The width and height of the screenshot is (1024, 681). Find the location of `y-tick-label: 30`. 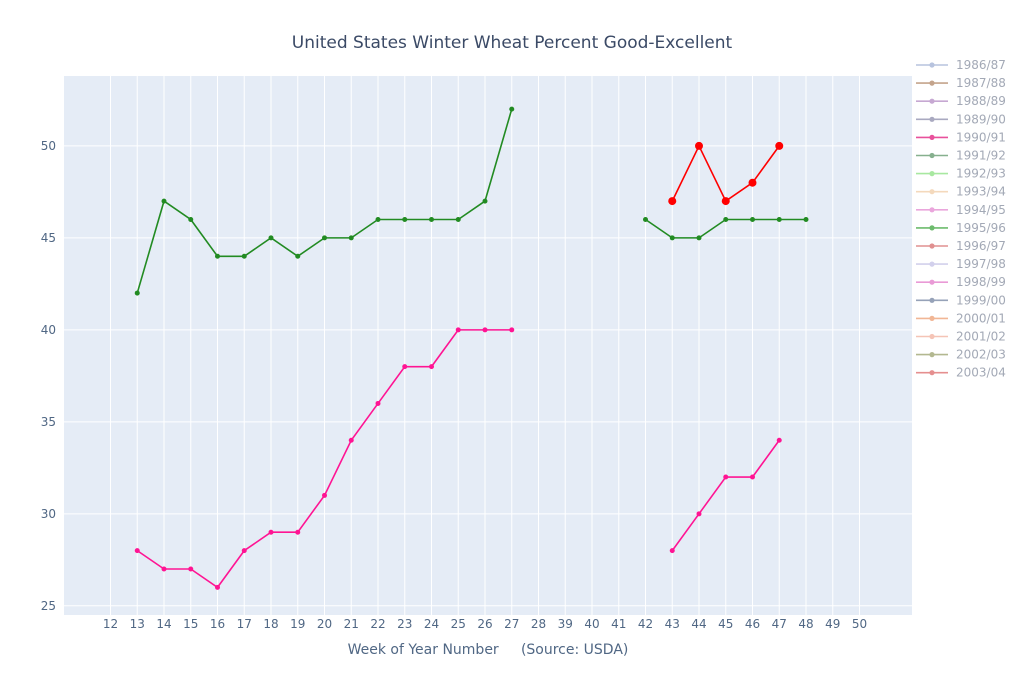

y-tick-label: 30 is located at coordinates (48, 514).